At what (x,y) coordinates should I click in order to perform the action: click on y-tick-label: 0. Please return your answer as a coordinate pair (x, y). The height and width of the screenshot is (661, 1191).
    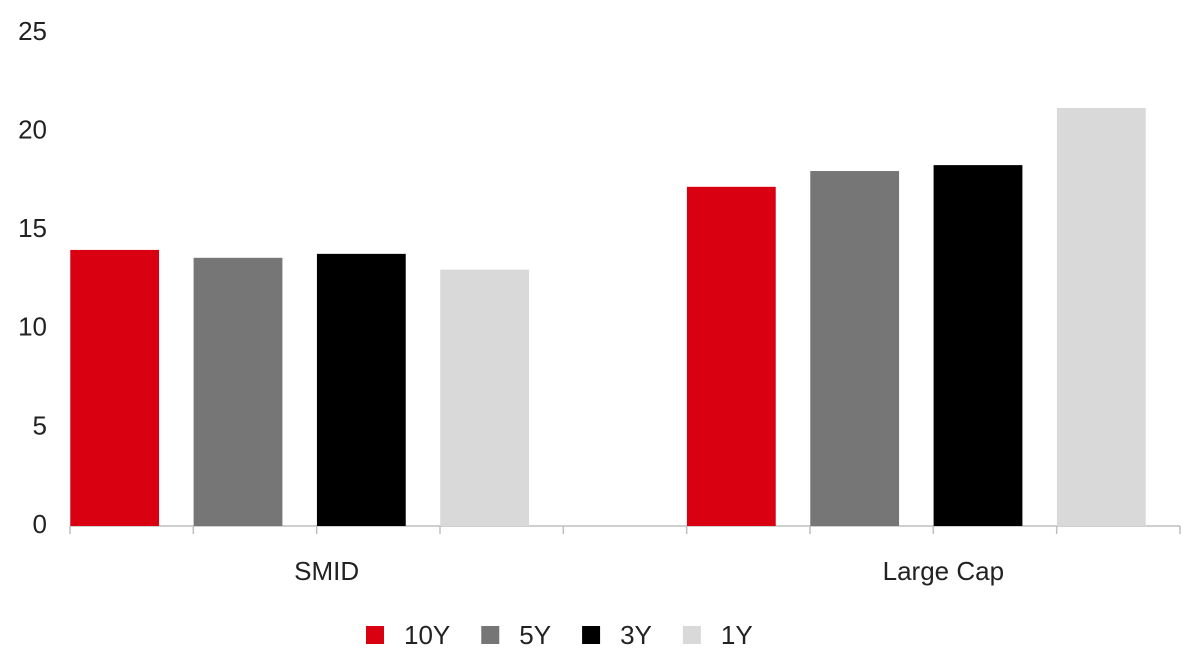
    Looking at the image, I should click on (40, 524).